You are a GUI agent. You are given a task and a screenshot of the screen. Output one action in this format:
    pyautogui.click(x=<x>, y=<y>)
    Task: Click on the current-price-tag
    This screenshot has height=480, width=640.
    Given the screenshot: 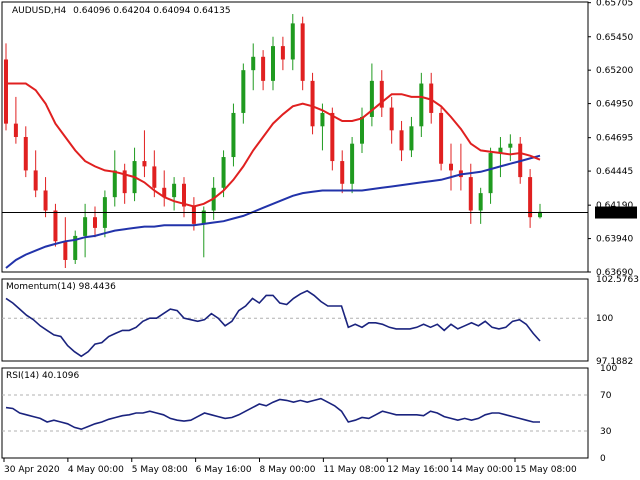 What is the action you would take?
    pyautogui.click(x=616, y=212)
    